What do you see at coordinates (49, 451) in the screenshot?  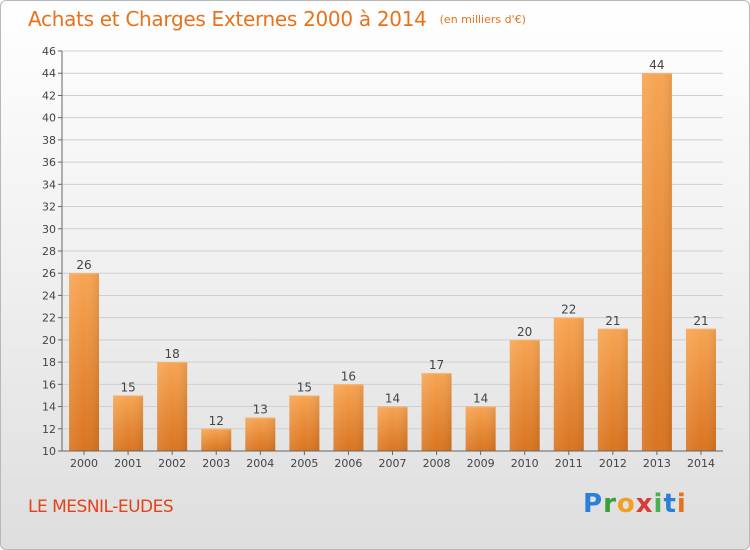 I see `y-tick-label: 10` at bounding box center [49, 451].